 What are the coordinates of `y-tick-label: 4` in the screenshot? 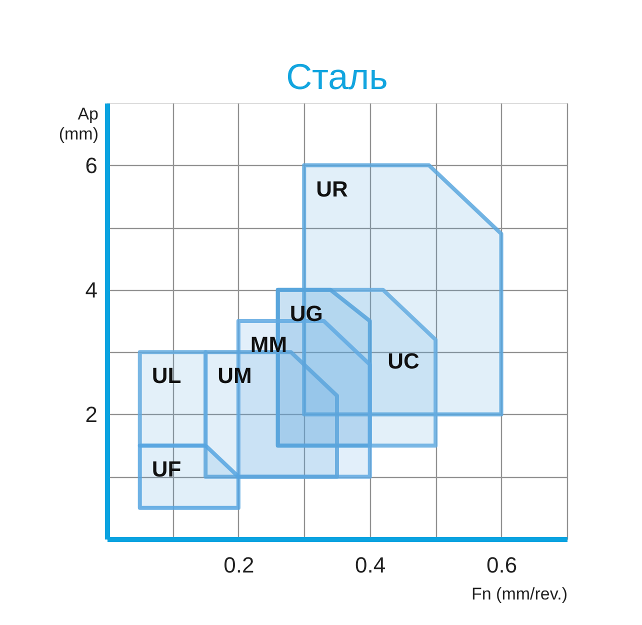 It's located at (91, 289).